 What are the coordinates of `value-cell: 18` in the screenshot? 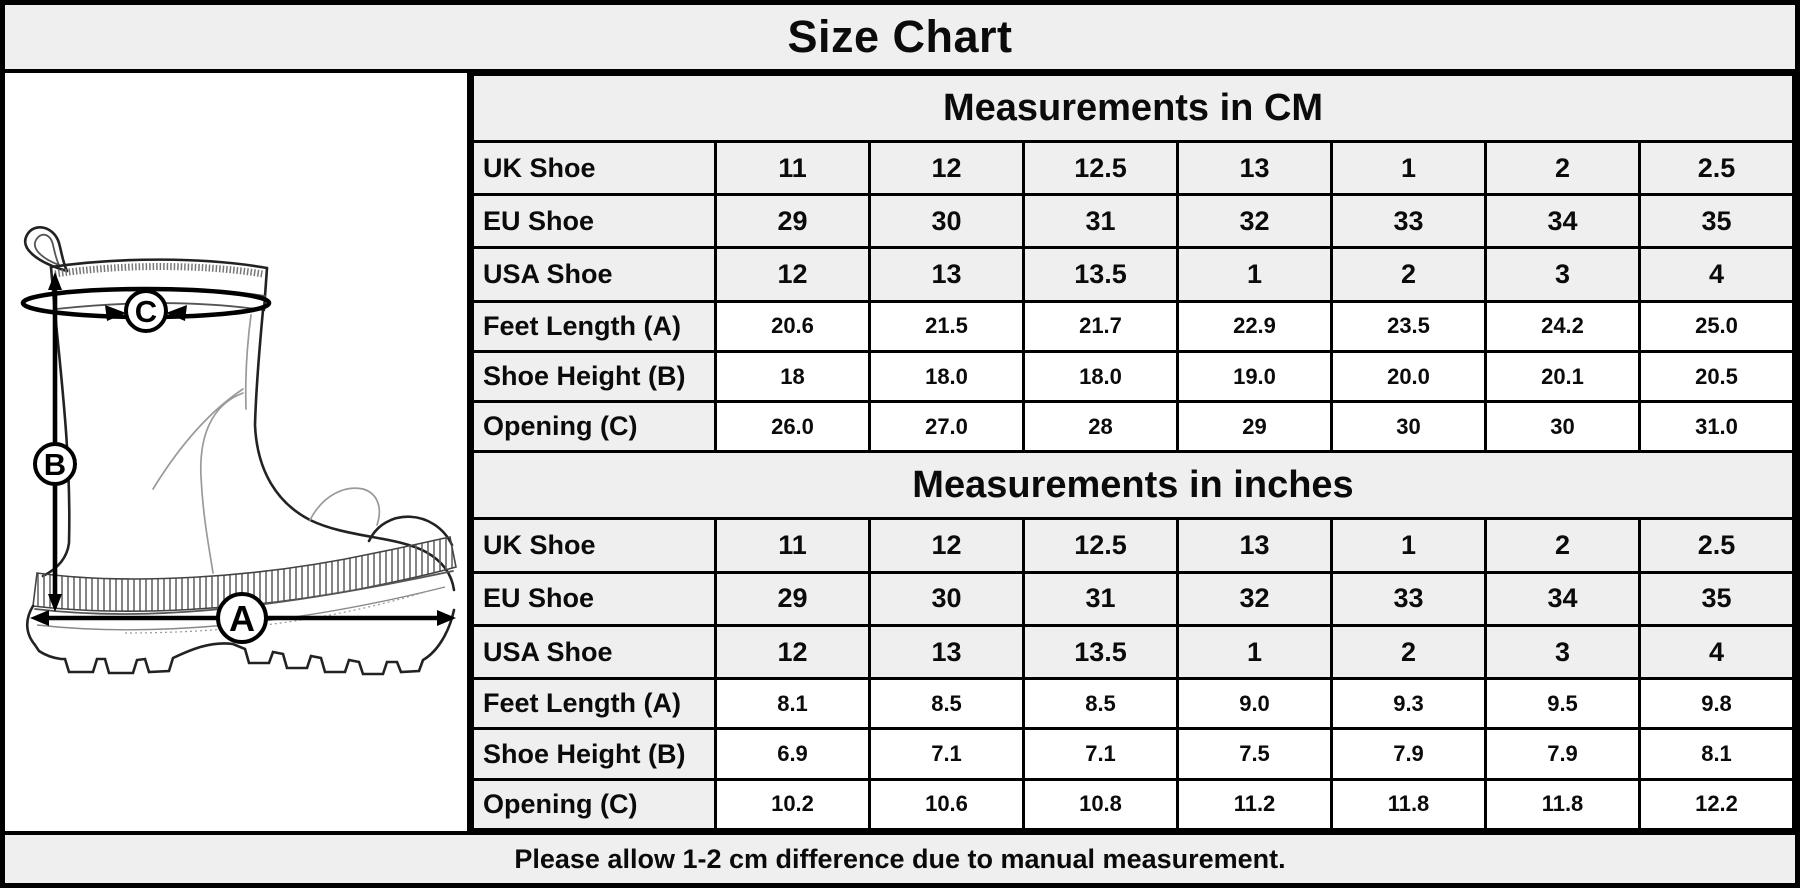 It's located at (792, 376).